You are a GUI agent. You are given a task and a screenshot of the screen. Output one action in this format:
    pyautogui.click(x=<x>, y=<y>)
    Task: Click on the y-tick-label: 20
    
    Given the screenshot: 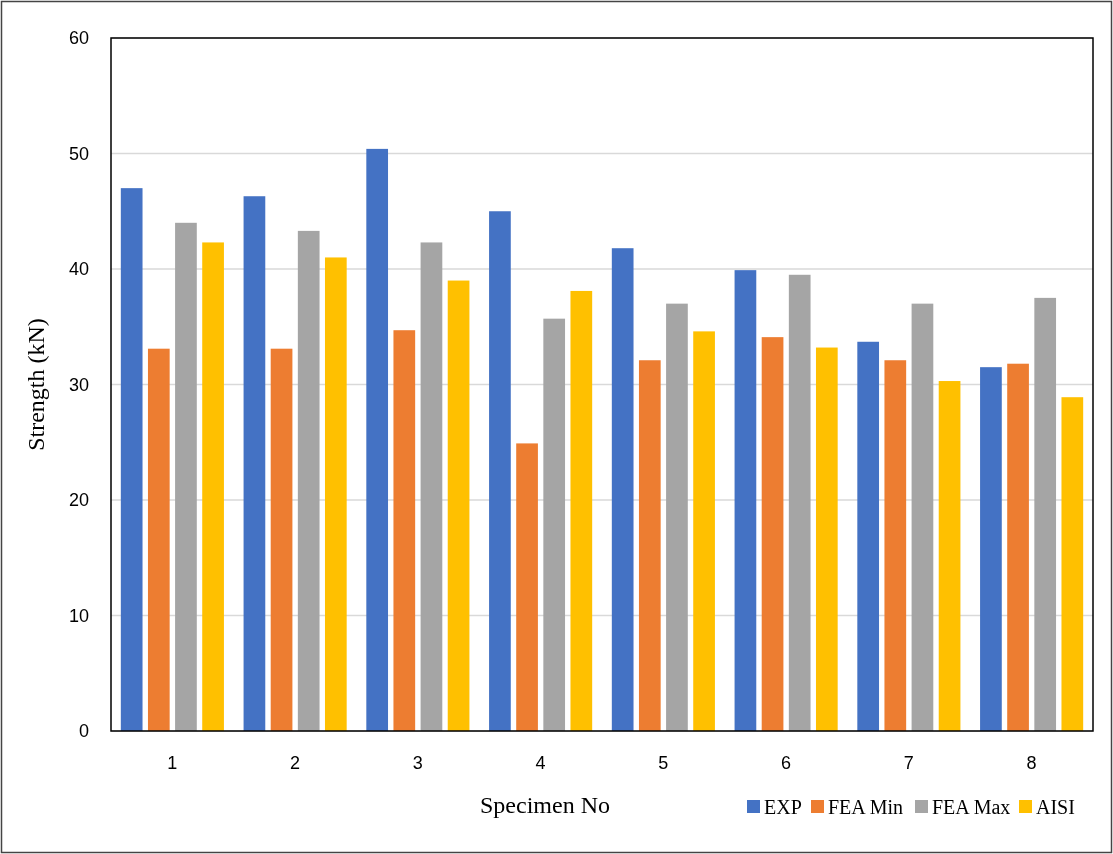 What is the action you would take?
    pyautogui.click(x=78, y=500)
    